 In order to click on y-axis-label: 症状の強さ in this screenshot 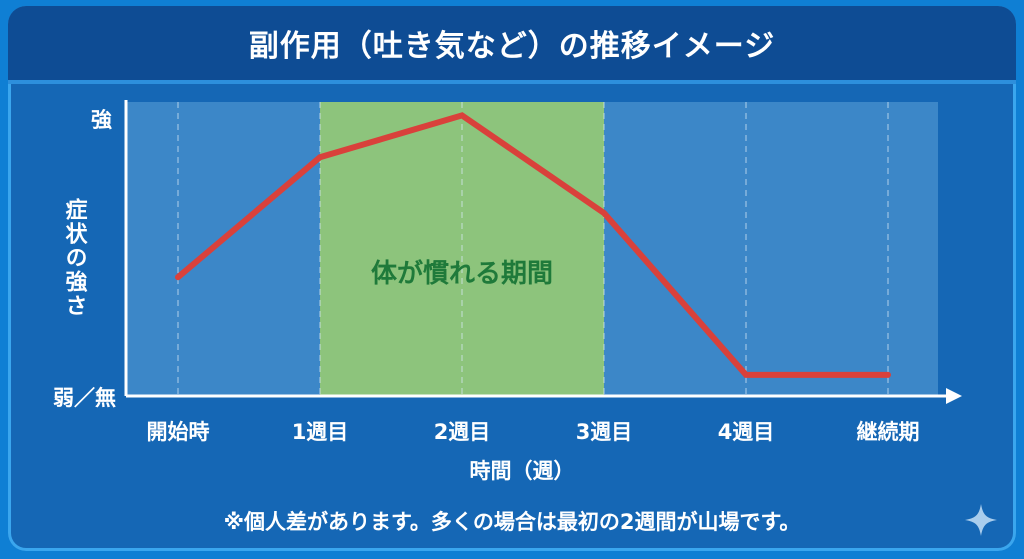, I will do `click(75, 257)`.